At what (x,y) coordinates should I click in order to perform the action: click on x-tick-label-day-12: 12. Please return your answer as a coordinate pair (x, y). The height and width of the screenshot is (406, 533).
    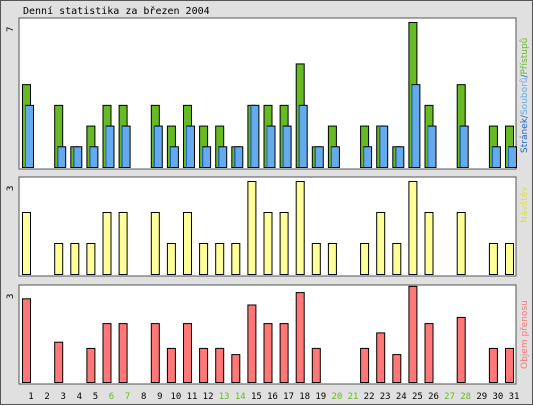
    Looking at the image, I should click on (208, 397).